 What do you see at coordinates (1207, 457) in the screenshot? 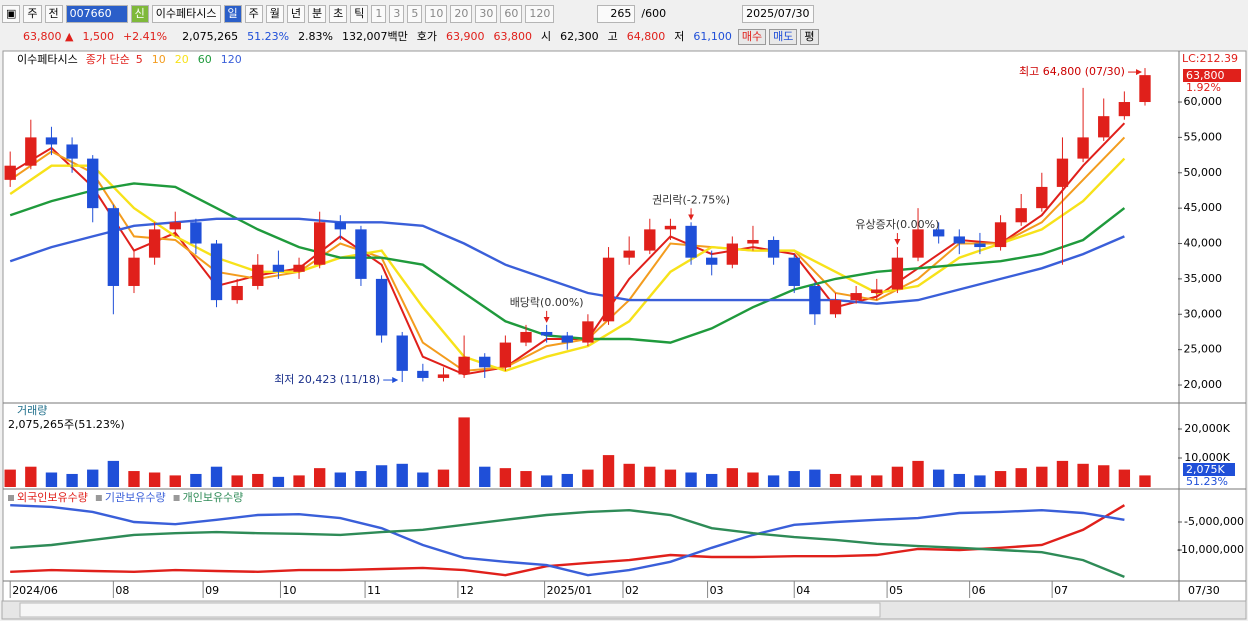
I see `y-tick-label: 10,000K` at bounding box center [1207, 457].